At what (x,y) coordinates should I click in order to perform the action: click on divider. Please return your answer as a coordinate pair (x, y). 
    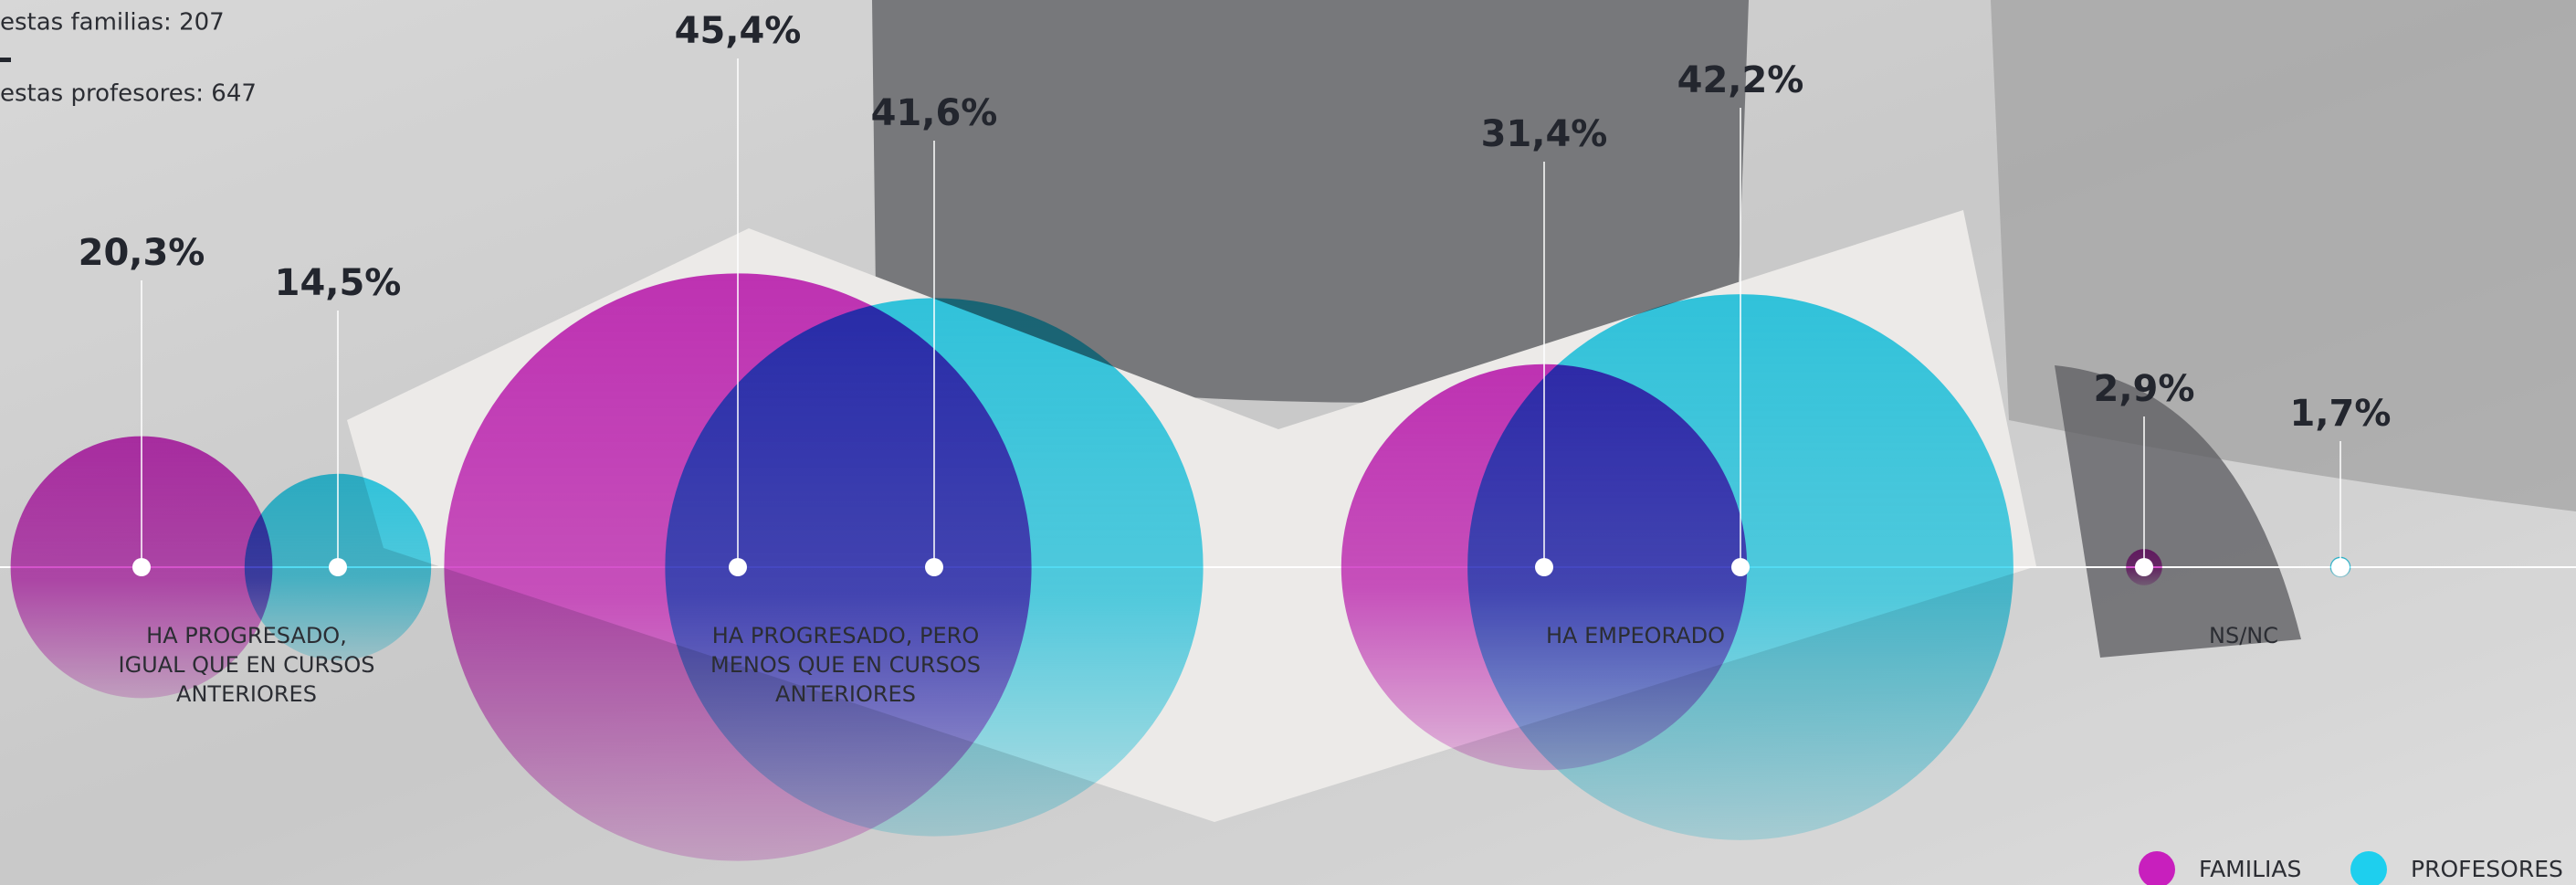
    Looking at the image, I should click on (5, 60).